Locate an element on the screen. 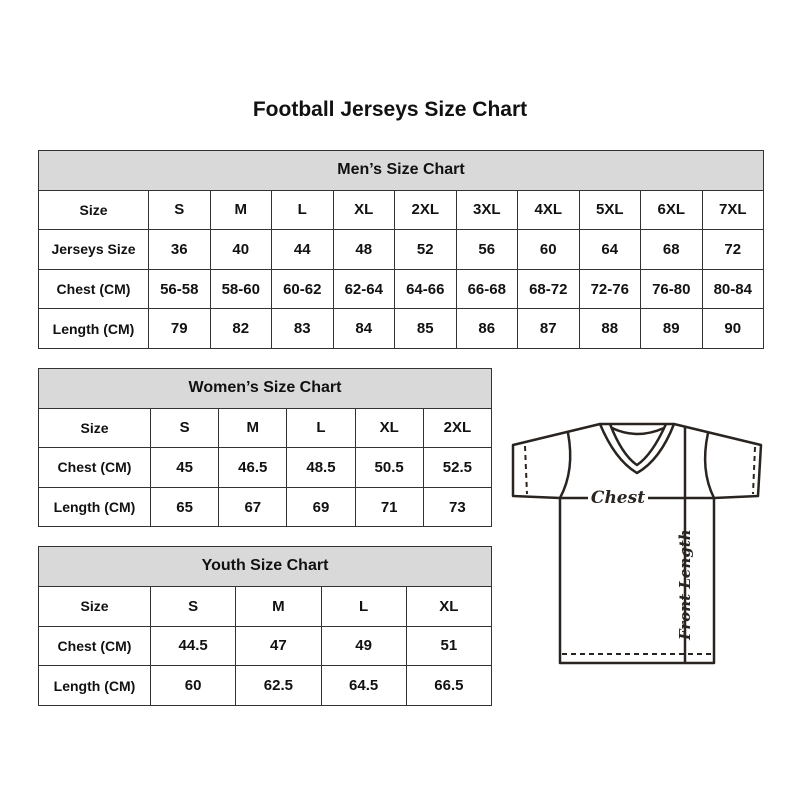  table-row: Size S M L XL is located at coordinates (265, 606).